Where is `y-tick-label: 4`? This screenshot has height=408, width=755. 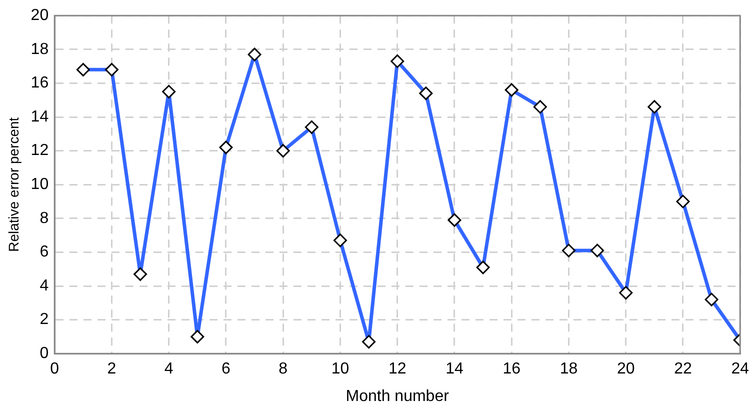
y-tick-label: 4 is located at coordinates (44, 285).